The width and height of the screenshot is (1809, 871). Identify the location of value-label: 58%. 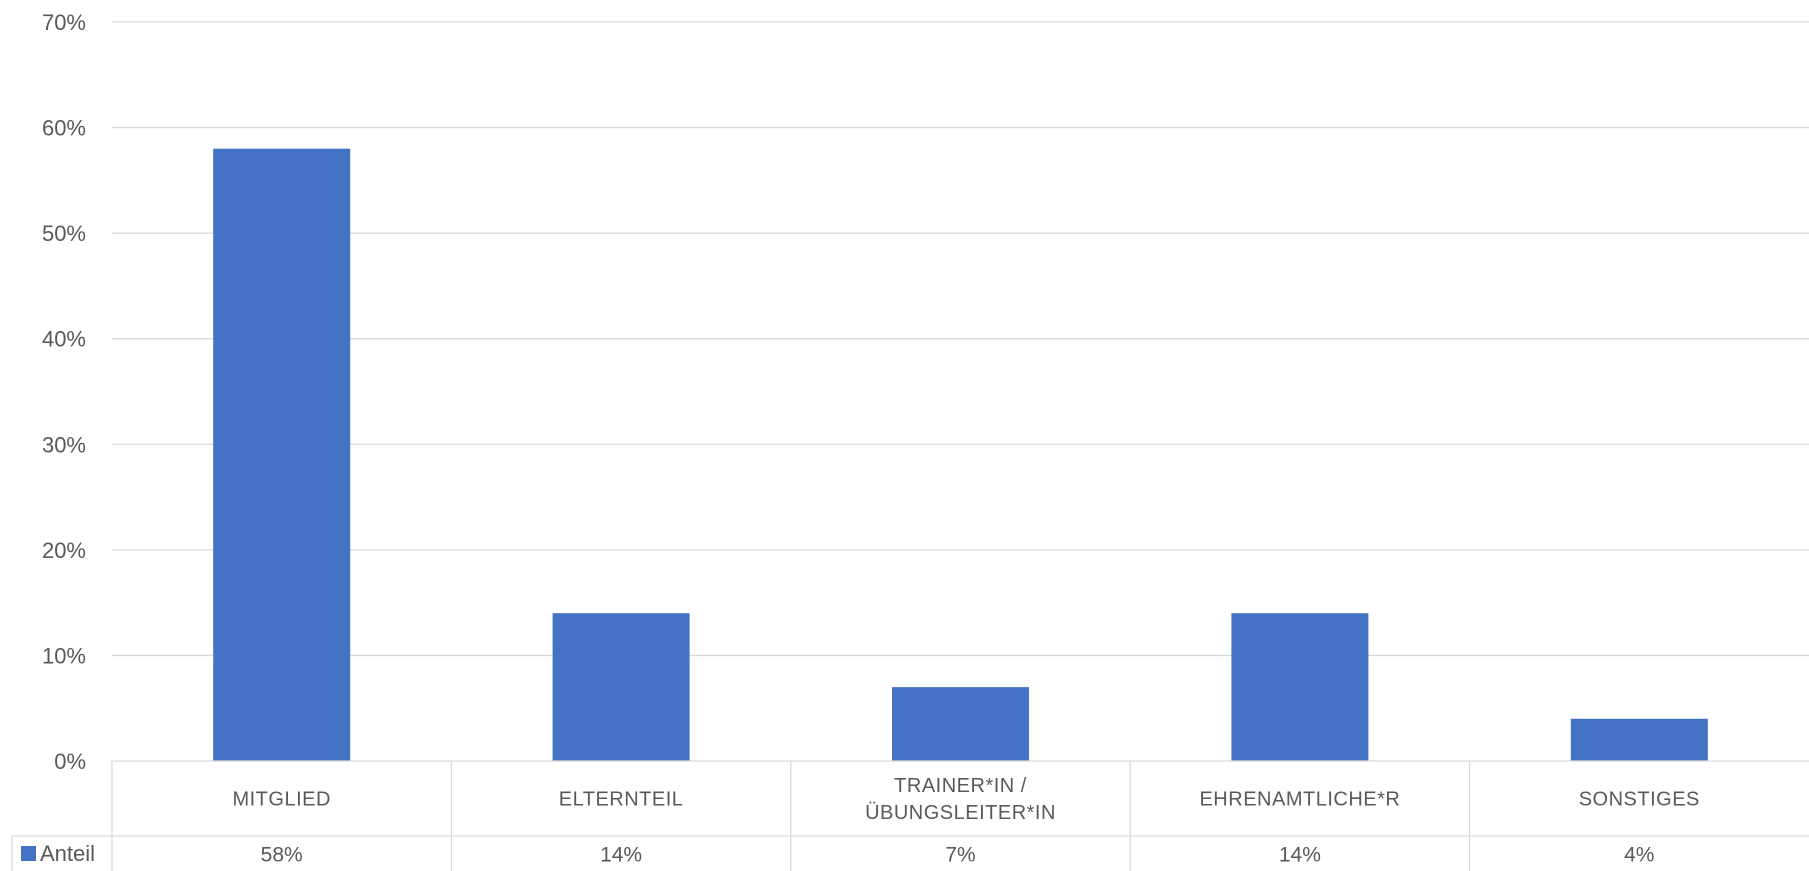
(282, 855).